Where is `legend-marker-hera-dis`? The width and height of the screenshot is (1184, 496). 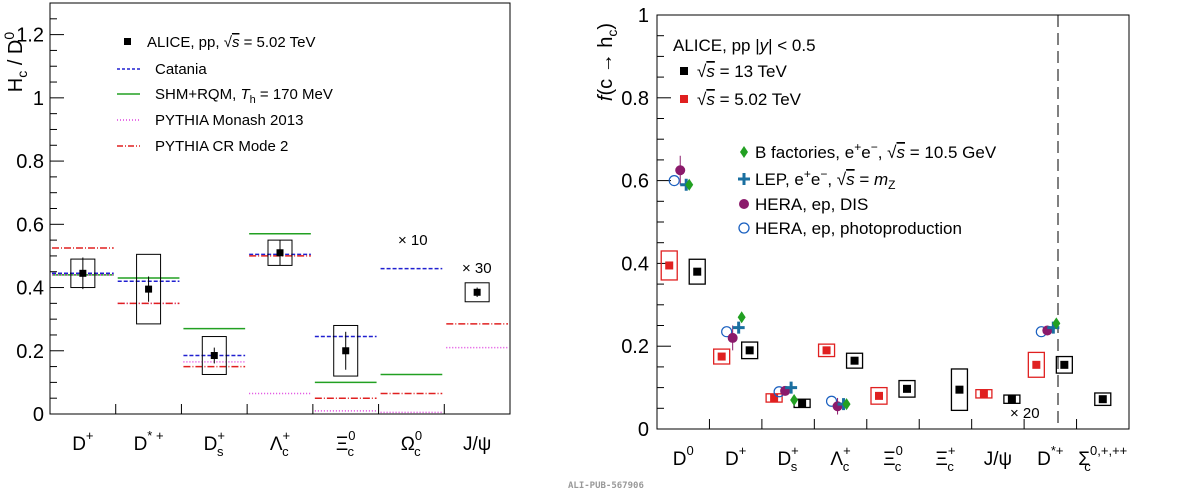 legend-marker-hera-dis is located at coordinates (744, 204).